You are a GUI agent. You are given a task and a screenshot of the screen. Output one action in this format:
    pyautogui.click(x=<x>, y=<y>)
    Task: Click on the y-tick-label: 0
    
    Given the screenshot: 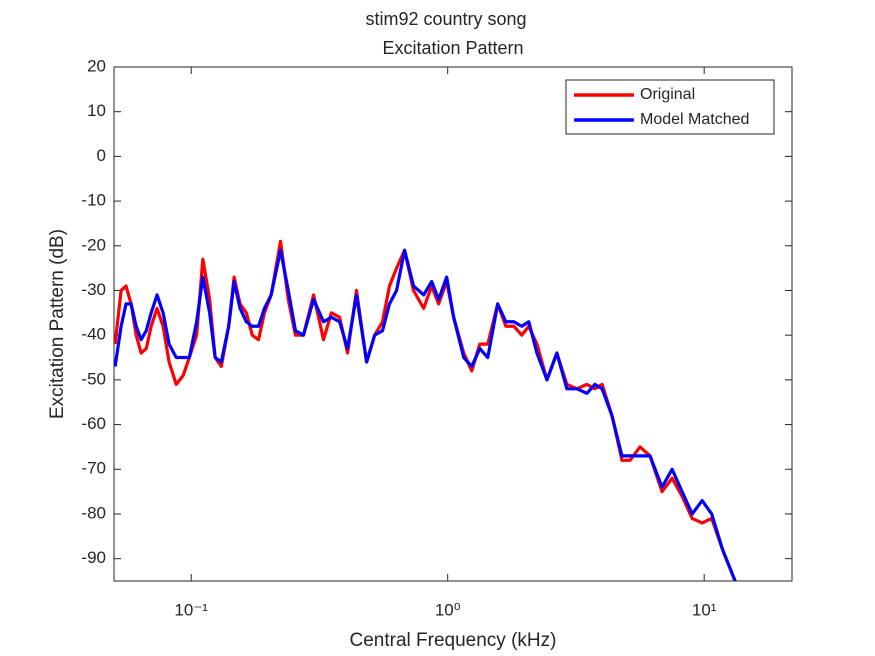 What is the action you would take?
    pyautogui.click(x=101, y=155)
    